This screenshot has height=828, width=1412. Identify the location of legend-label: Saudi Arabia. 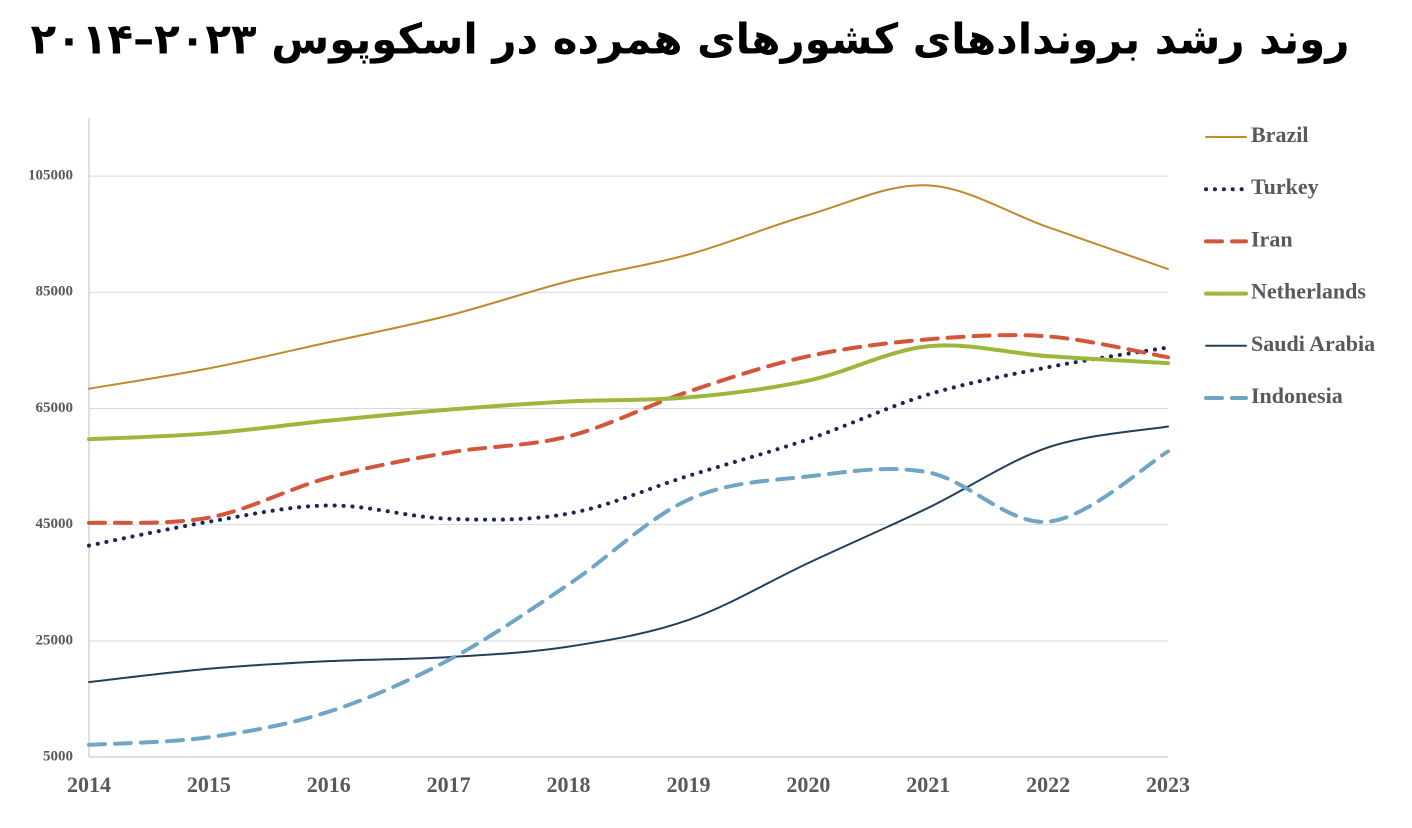
(1313, 343).